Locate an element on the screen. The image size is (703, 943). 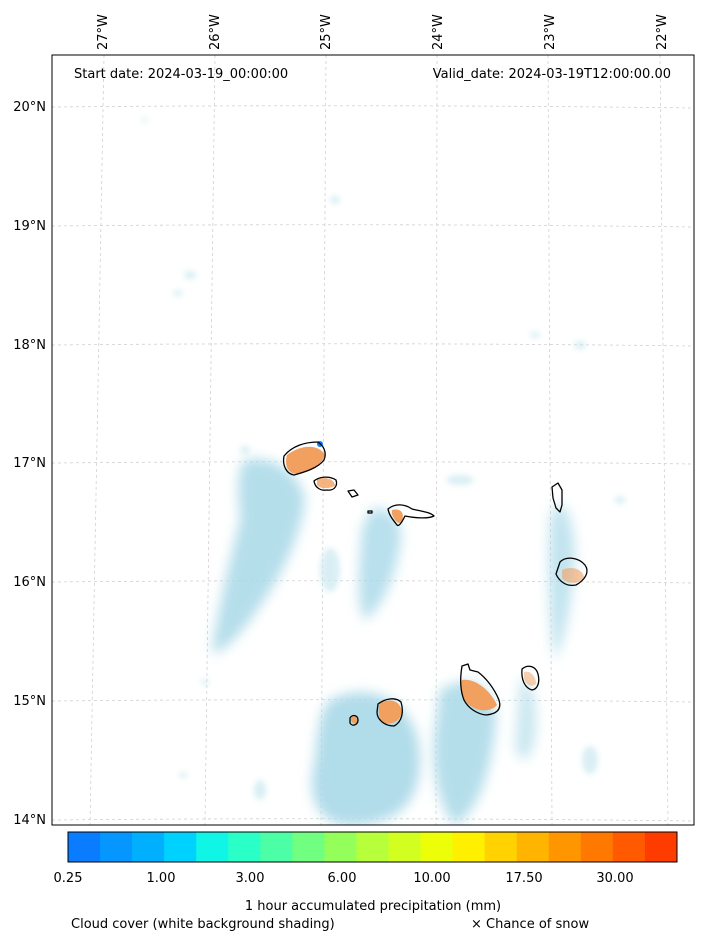
precip-sao-vicente is located at coordinates (326, 483).